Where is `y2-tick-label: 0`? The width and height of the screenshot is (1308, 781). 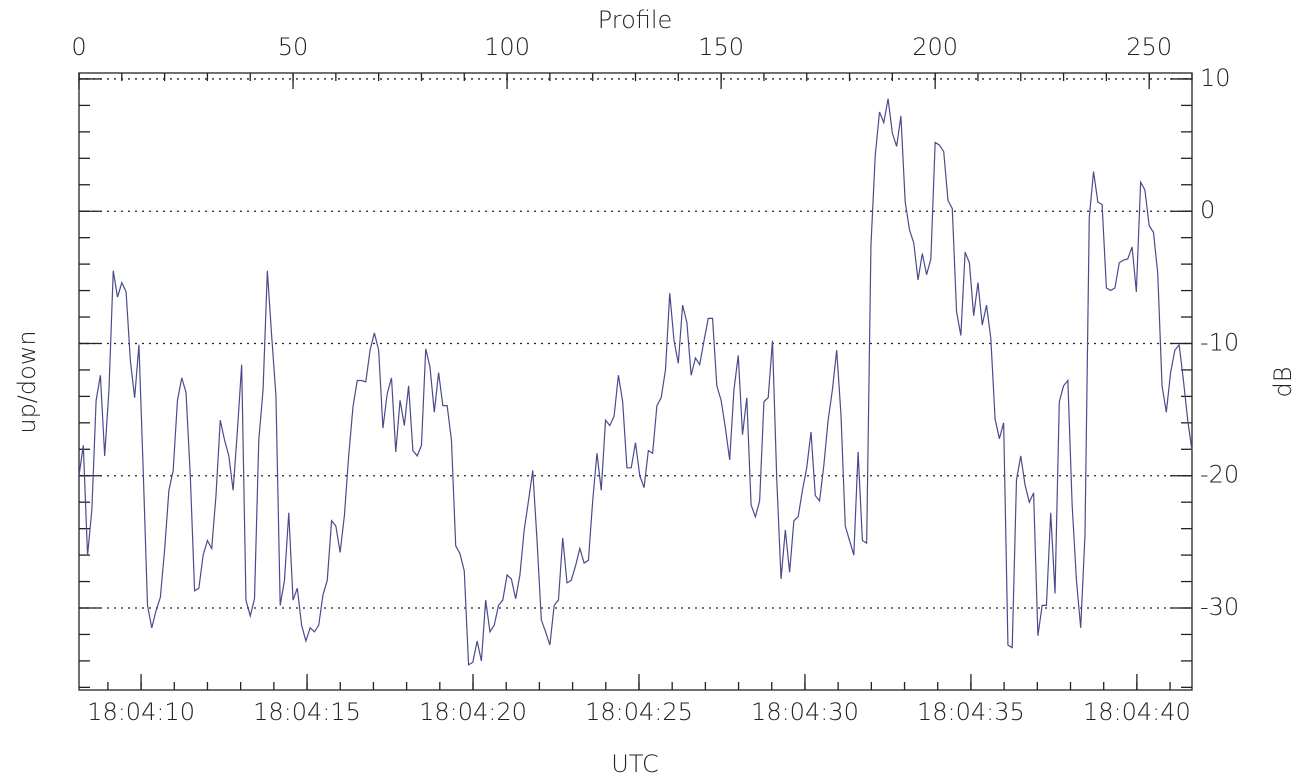 y2-tick-label: 0 is located at coordinates (1207, 210).